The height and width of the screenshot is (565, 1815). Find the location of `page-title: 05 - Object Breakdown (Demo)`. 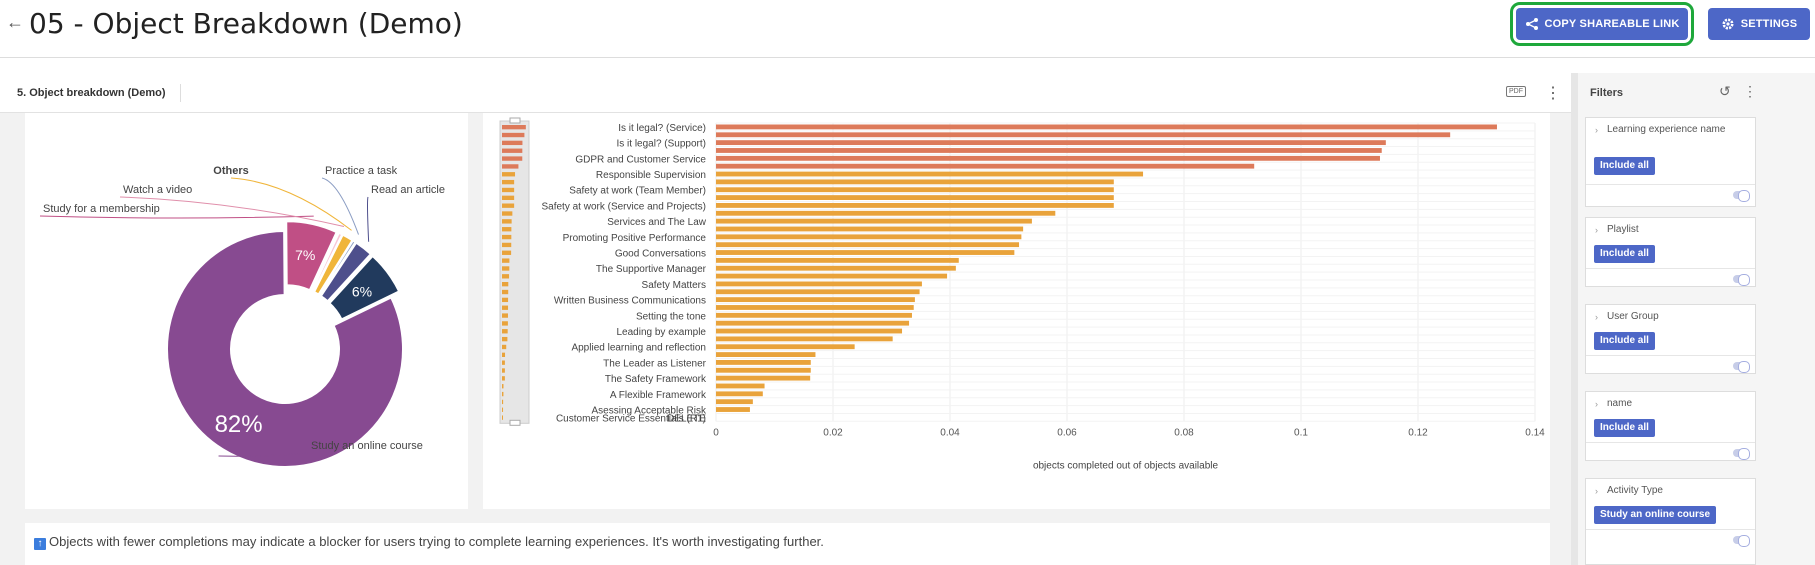

page-title: 05 - Object Breakdown (Demo) is located at coordinates (246, 23).